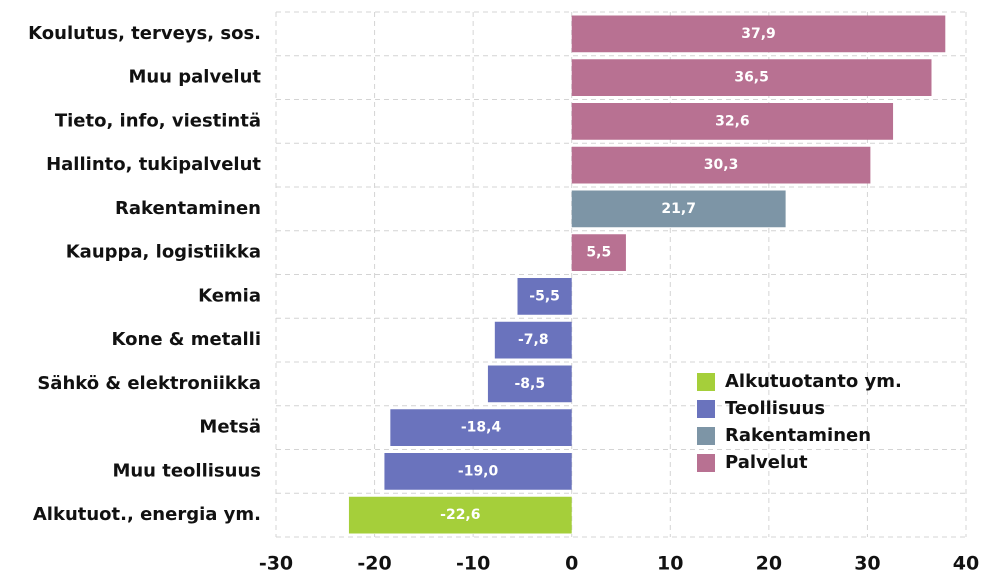 Image resolution: width=981 pixels, height=583 pixels. I want to click on data-label: -19,0, so click(478, 471).